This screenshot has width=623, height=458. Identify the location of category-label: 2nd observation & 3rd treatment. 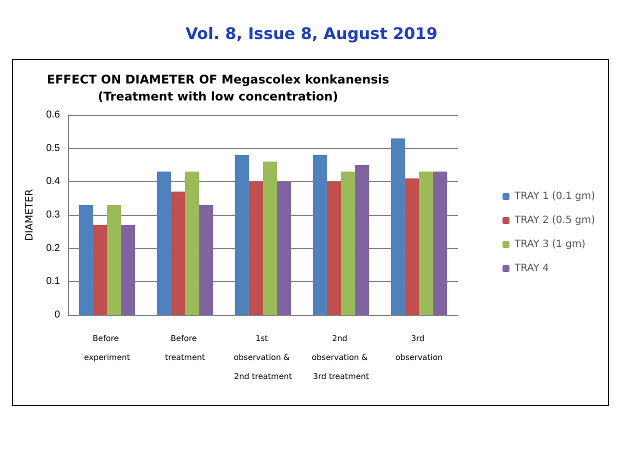
(340, 357).